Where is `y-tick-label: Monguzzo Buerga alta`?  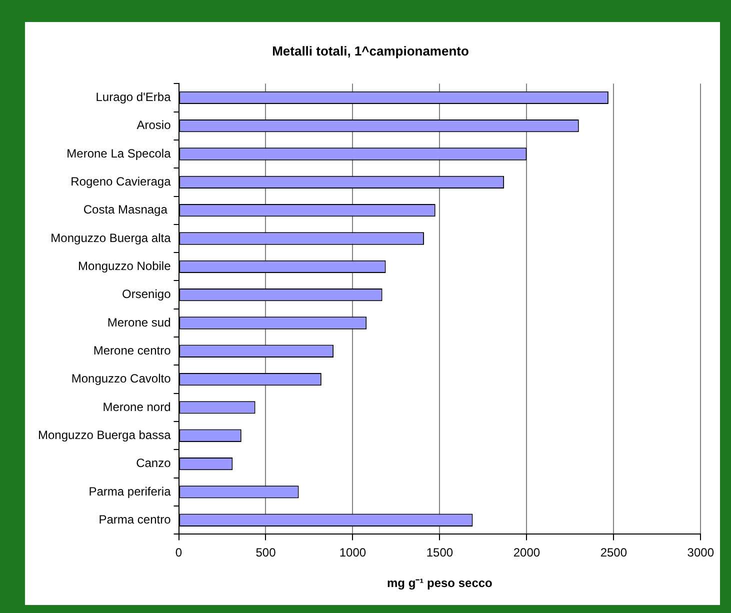
y-tick-label: Monguzzo Buerga alta is located at coordinates (111, 237).